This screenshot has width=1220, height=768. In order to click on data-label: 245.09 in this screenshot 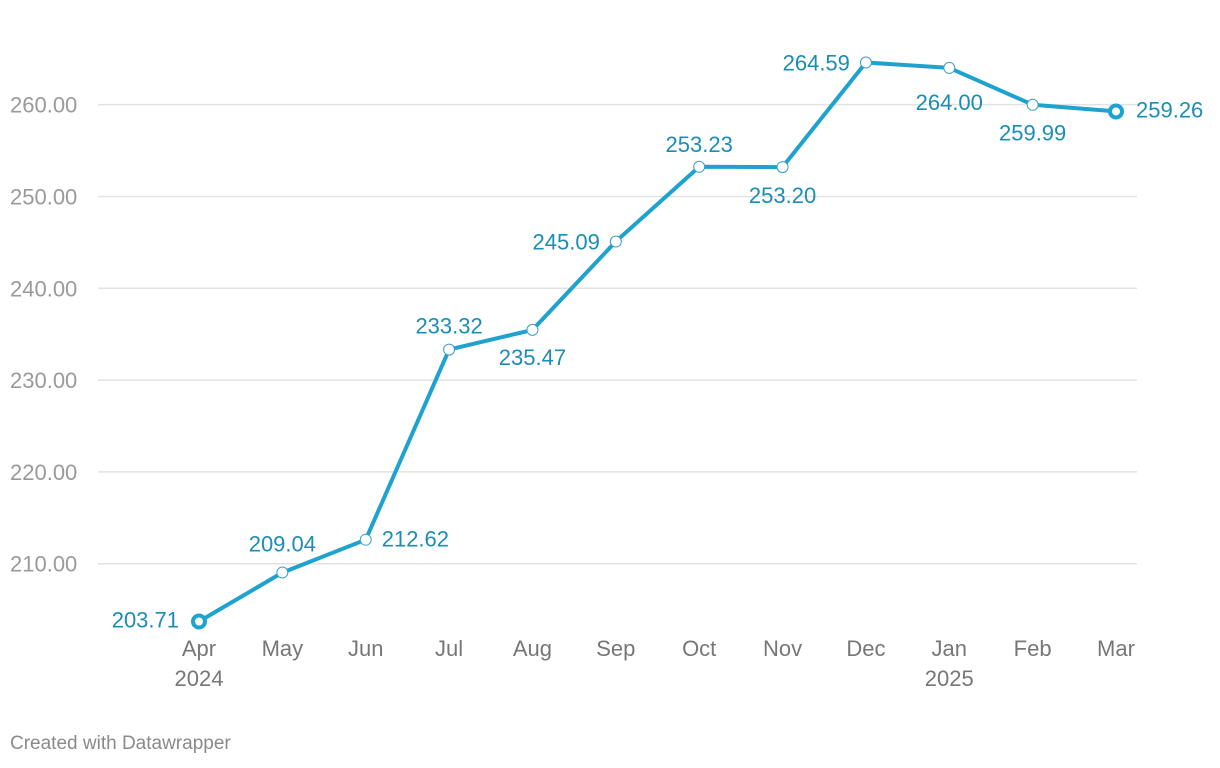, I will do `click(566, 242)`.